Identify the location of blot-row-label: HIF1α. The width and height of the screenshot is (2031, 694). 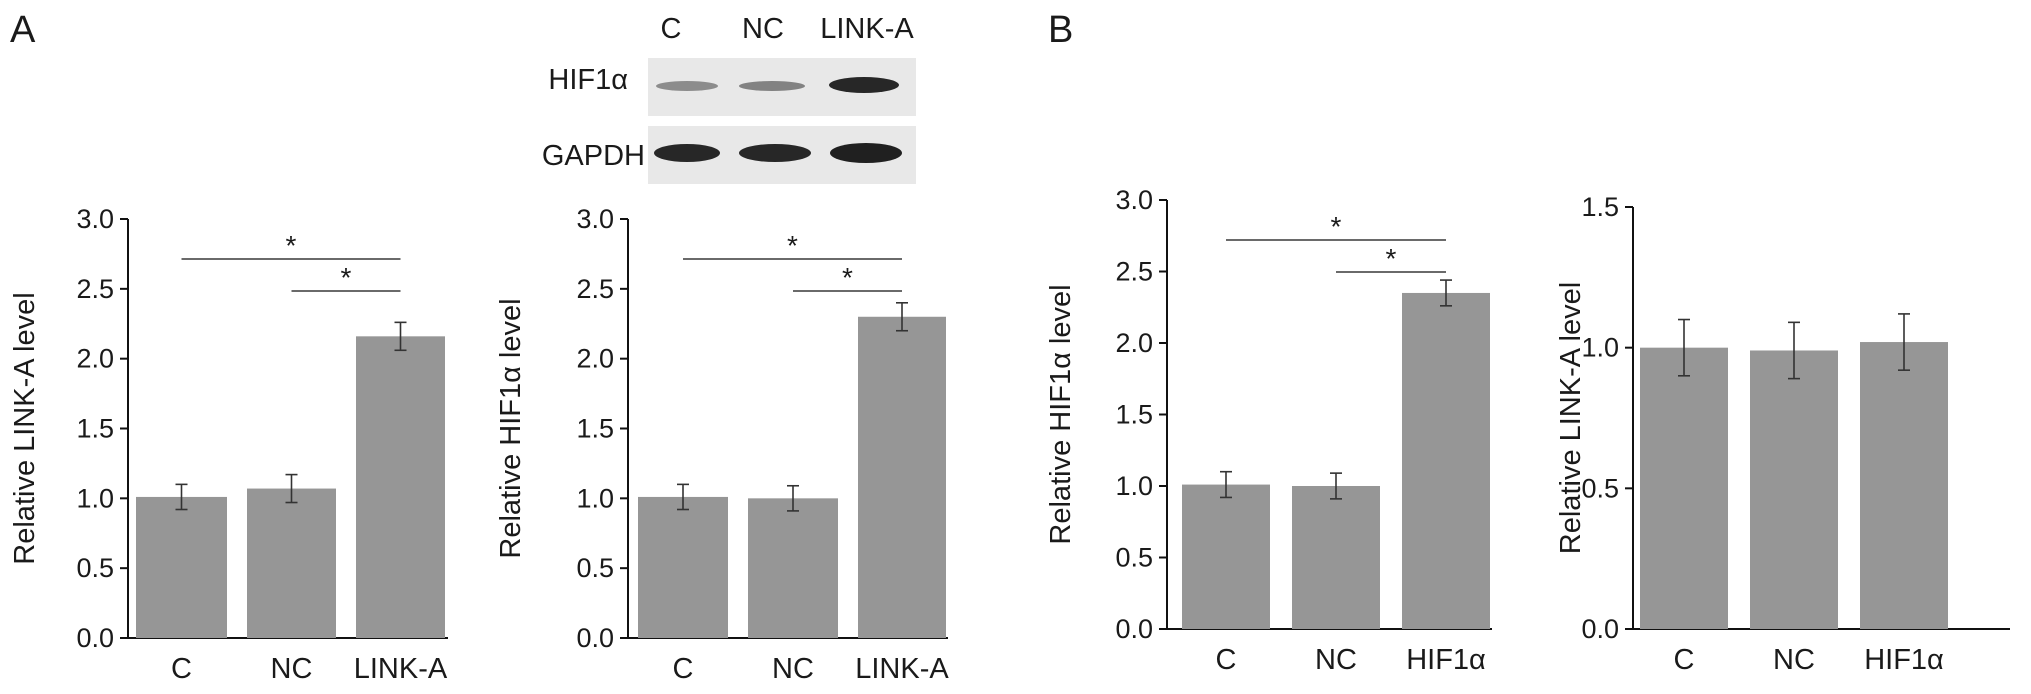
(588, 80).